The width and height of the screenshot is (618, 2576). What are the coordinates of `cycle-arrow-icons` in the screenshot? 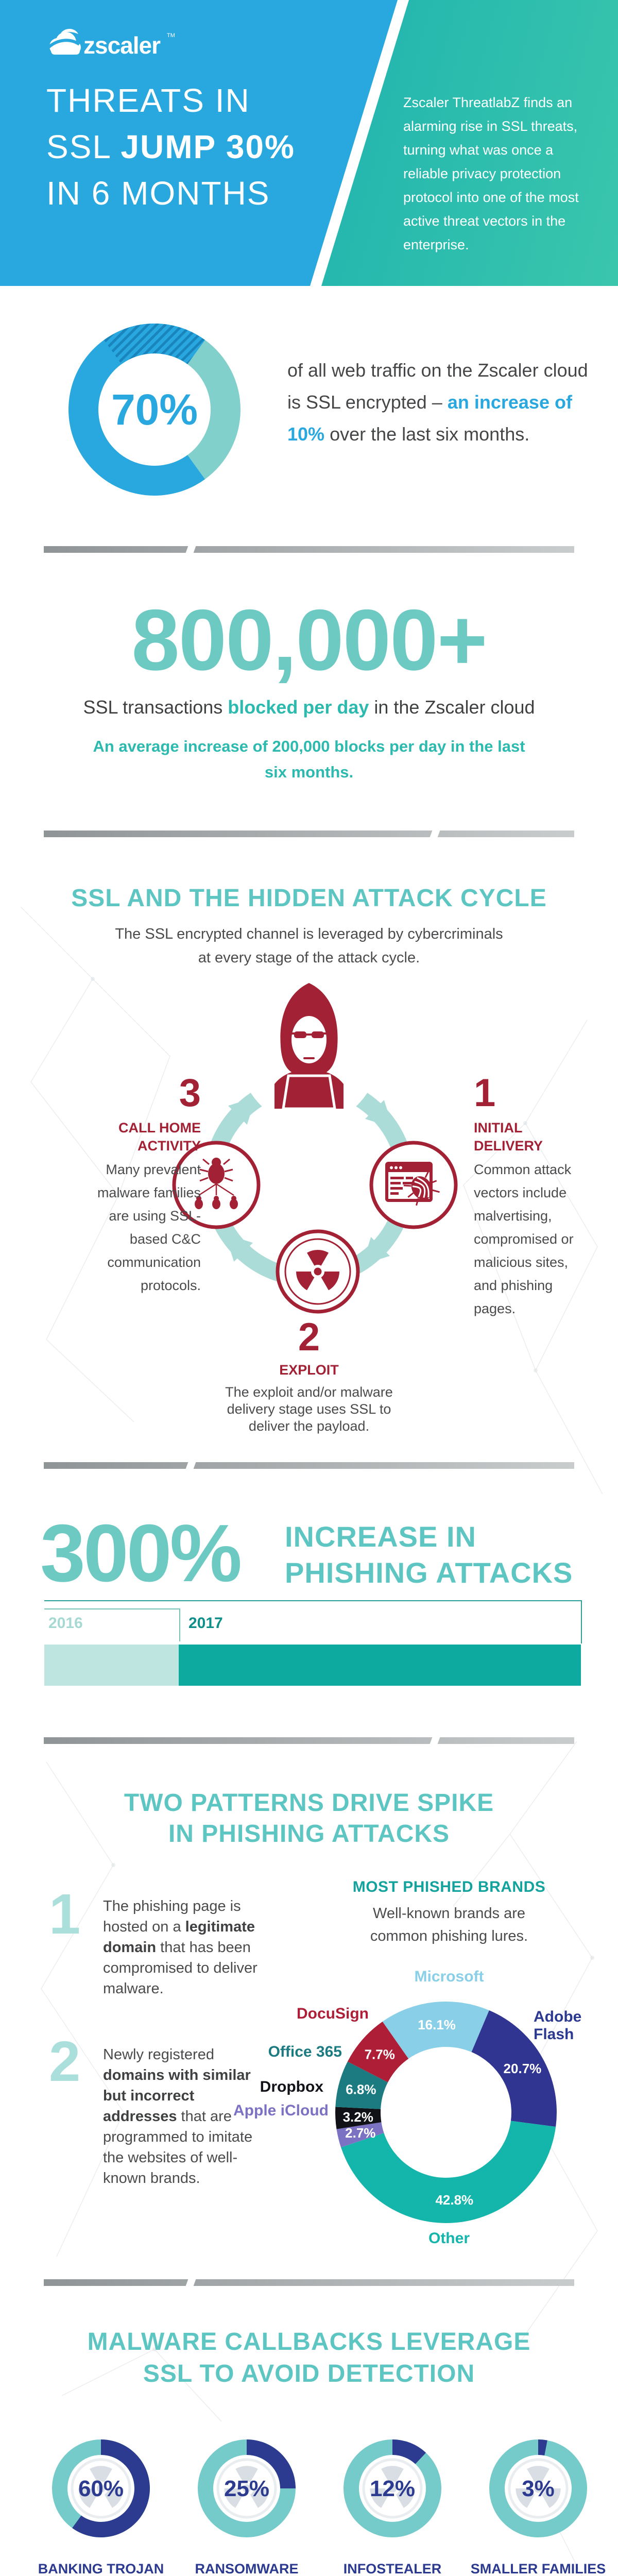 It's located at (309, 1181).